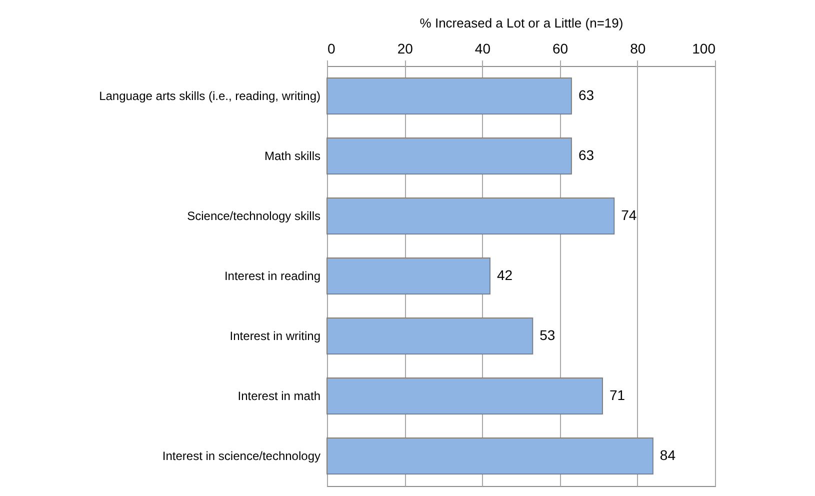 This screenshot has width=815, height=496. What do you see at coordinates (275, 336) in the screenshot?
I see `y-tick-label: Interest in writing` at bounding box center [275, 336].